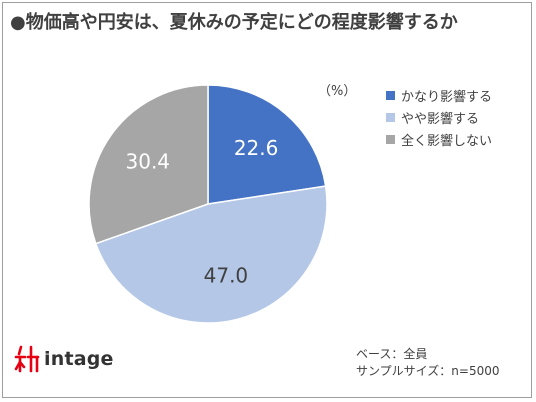  I want to click on intage-logo-mark-icon, so click(27, 359).